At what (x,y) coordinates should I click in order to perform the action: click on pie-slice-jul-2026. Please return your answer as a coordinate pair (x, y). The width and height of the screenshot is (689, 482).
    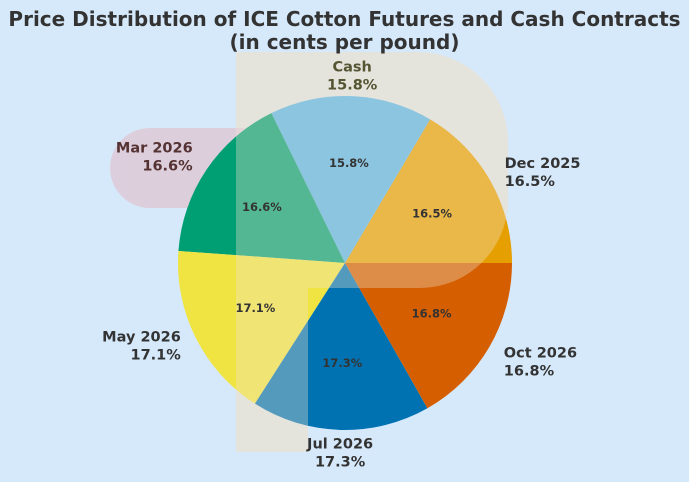
    Looking at the image, I should click on (341, 346).